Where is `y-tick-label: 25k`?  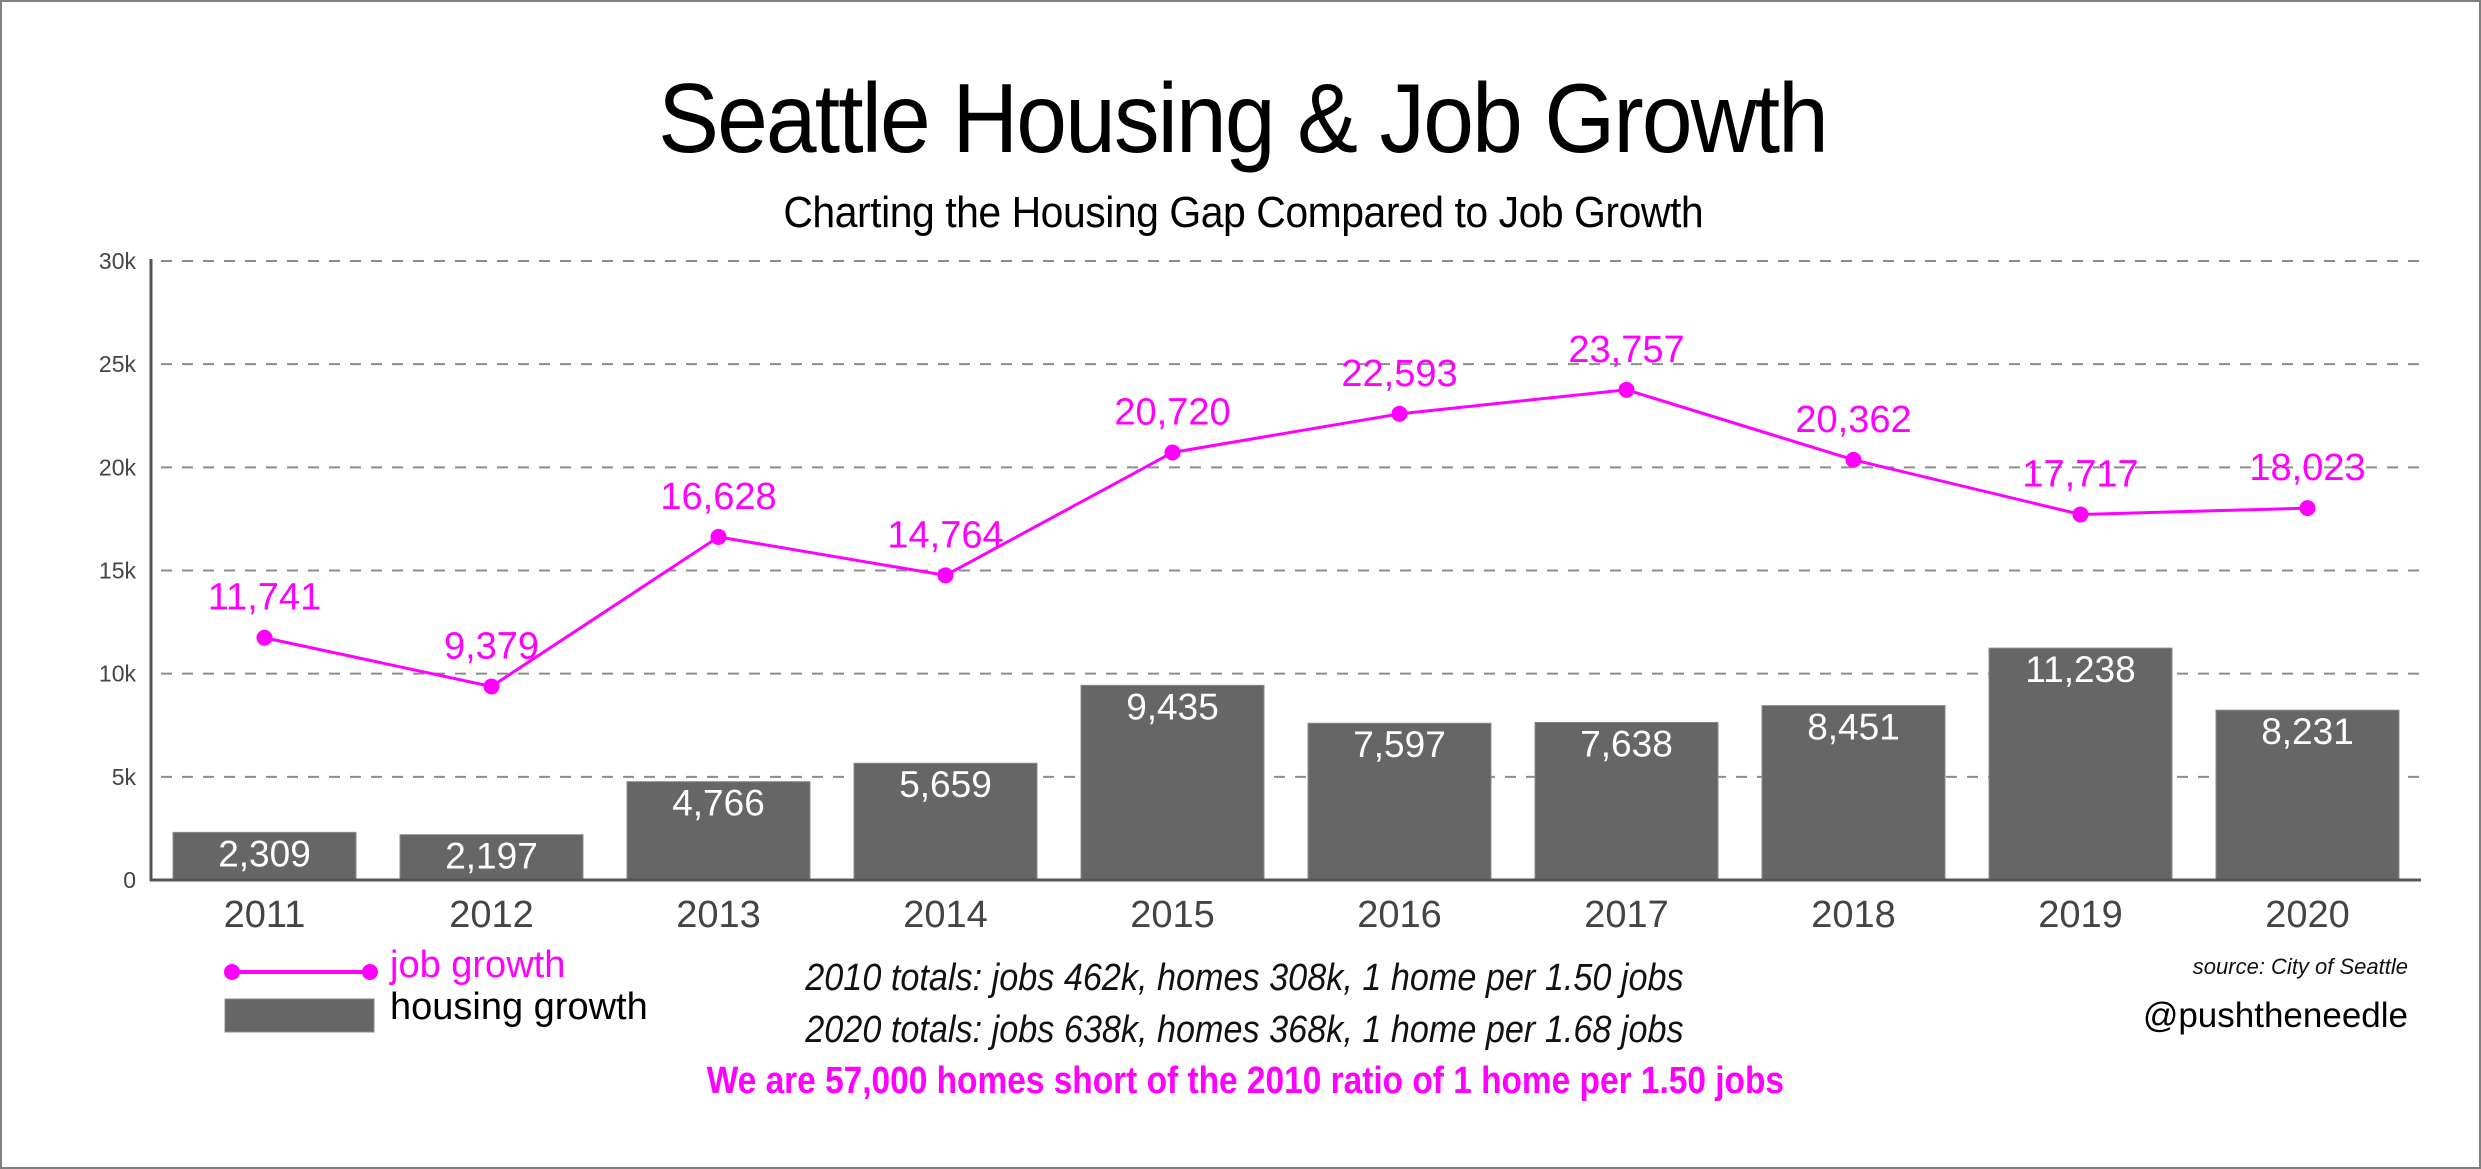 y-tick-label: 25k is located at coordinates (118, 364).